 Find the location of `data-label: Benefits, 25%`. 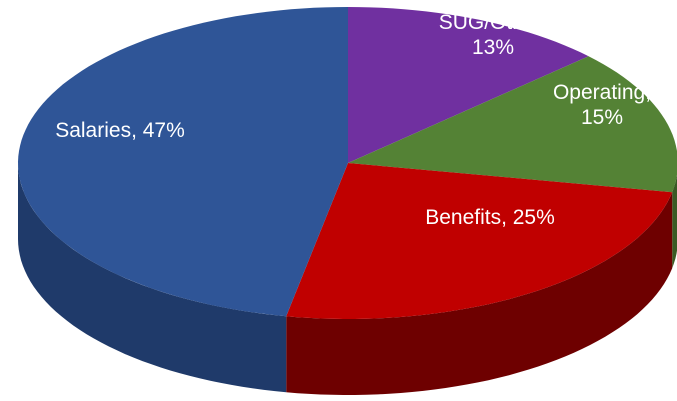

data-label: Benefits, 25% is located at coordinates (490, 217).